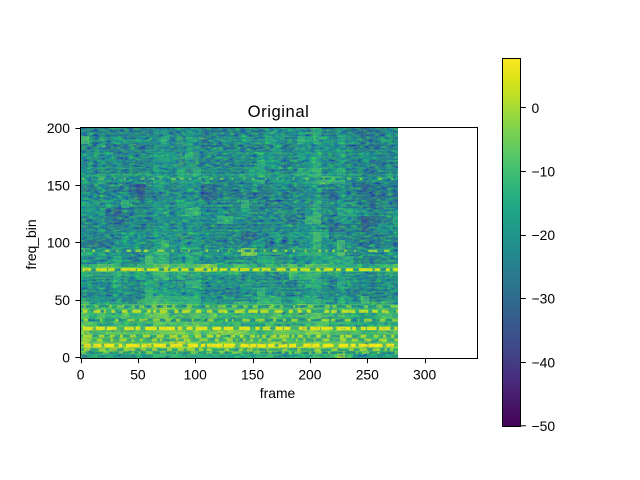 The height and width of the screenshot is (480, 640). What do you see at coordinates (544, 362) in the screenshot?
I see `svg-text: −40` at bounding box center [544, 362].